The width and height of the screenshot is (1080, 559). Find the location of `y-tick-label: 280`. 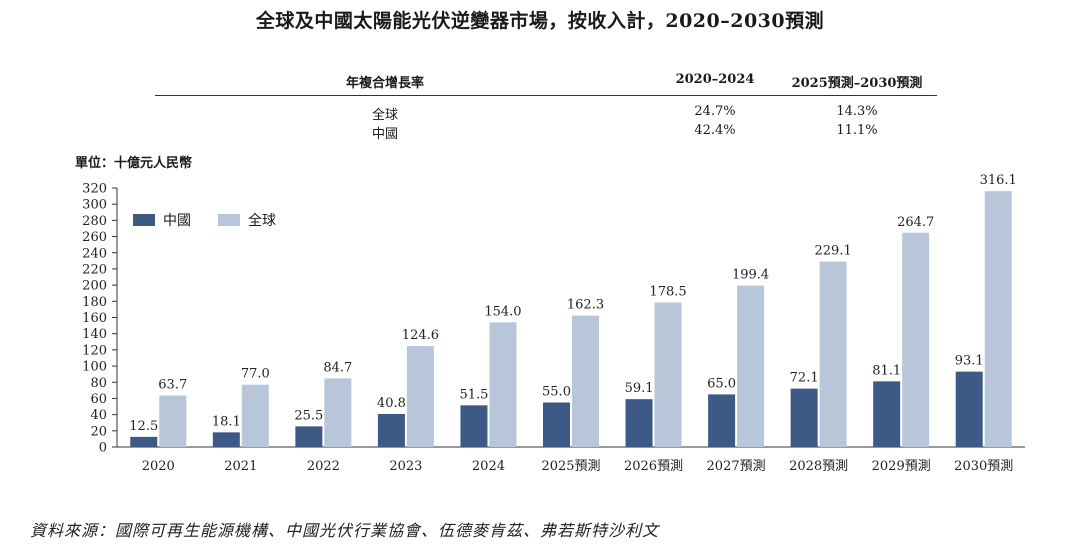

y-tick-label: 280 is located at coordinates (94, 221).